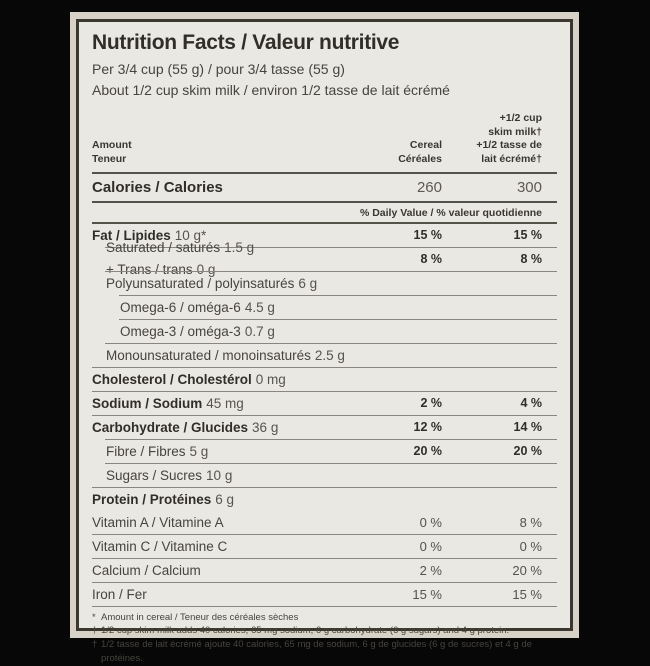 The image size is (650, 666). What do you see at coordinates (212, 283) in the screenshot?
I see `nutrient-row-polyunsaturated: Polyunsaturated / polyinsaturés 6 g` at bounding box center [212, 283].